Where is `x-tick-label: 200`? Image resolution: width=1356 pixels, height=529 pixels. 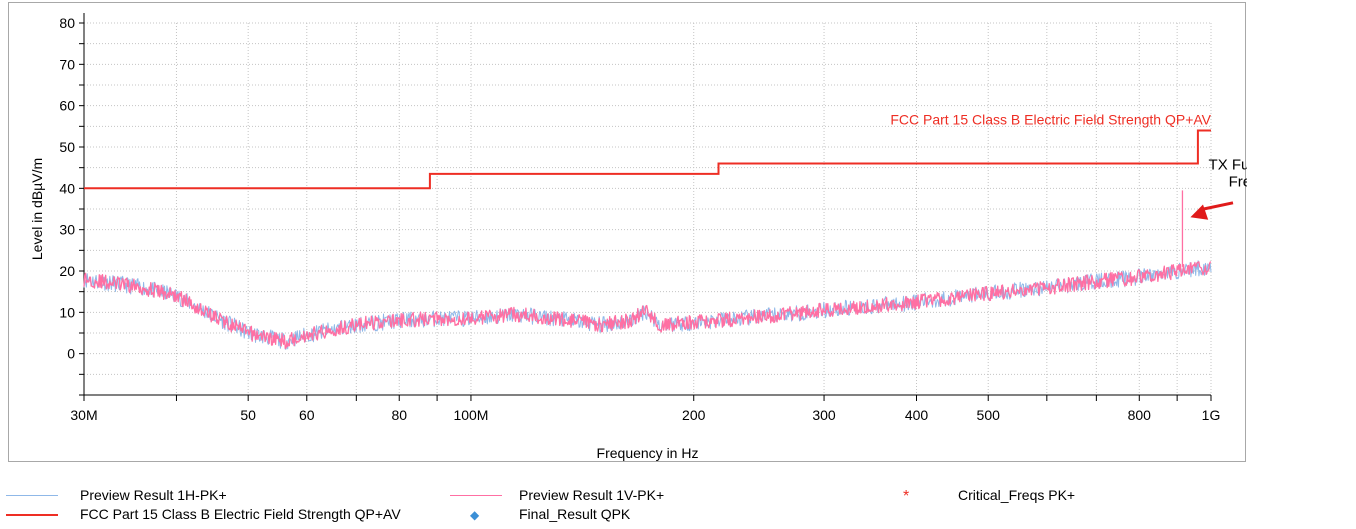 x-tick-label: 200 is located at coordinates (694, 415).